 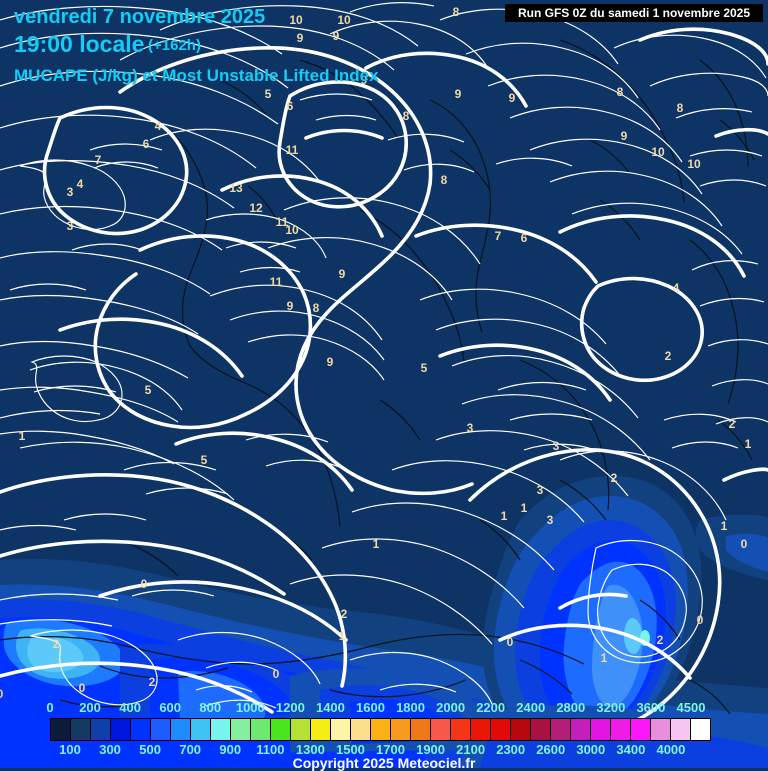 I want to click on legend-tick-label: 3600, so click(x=651, y=707).